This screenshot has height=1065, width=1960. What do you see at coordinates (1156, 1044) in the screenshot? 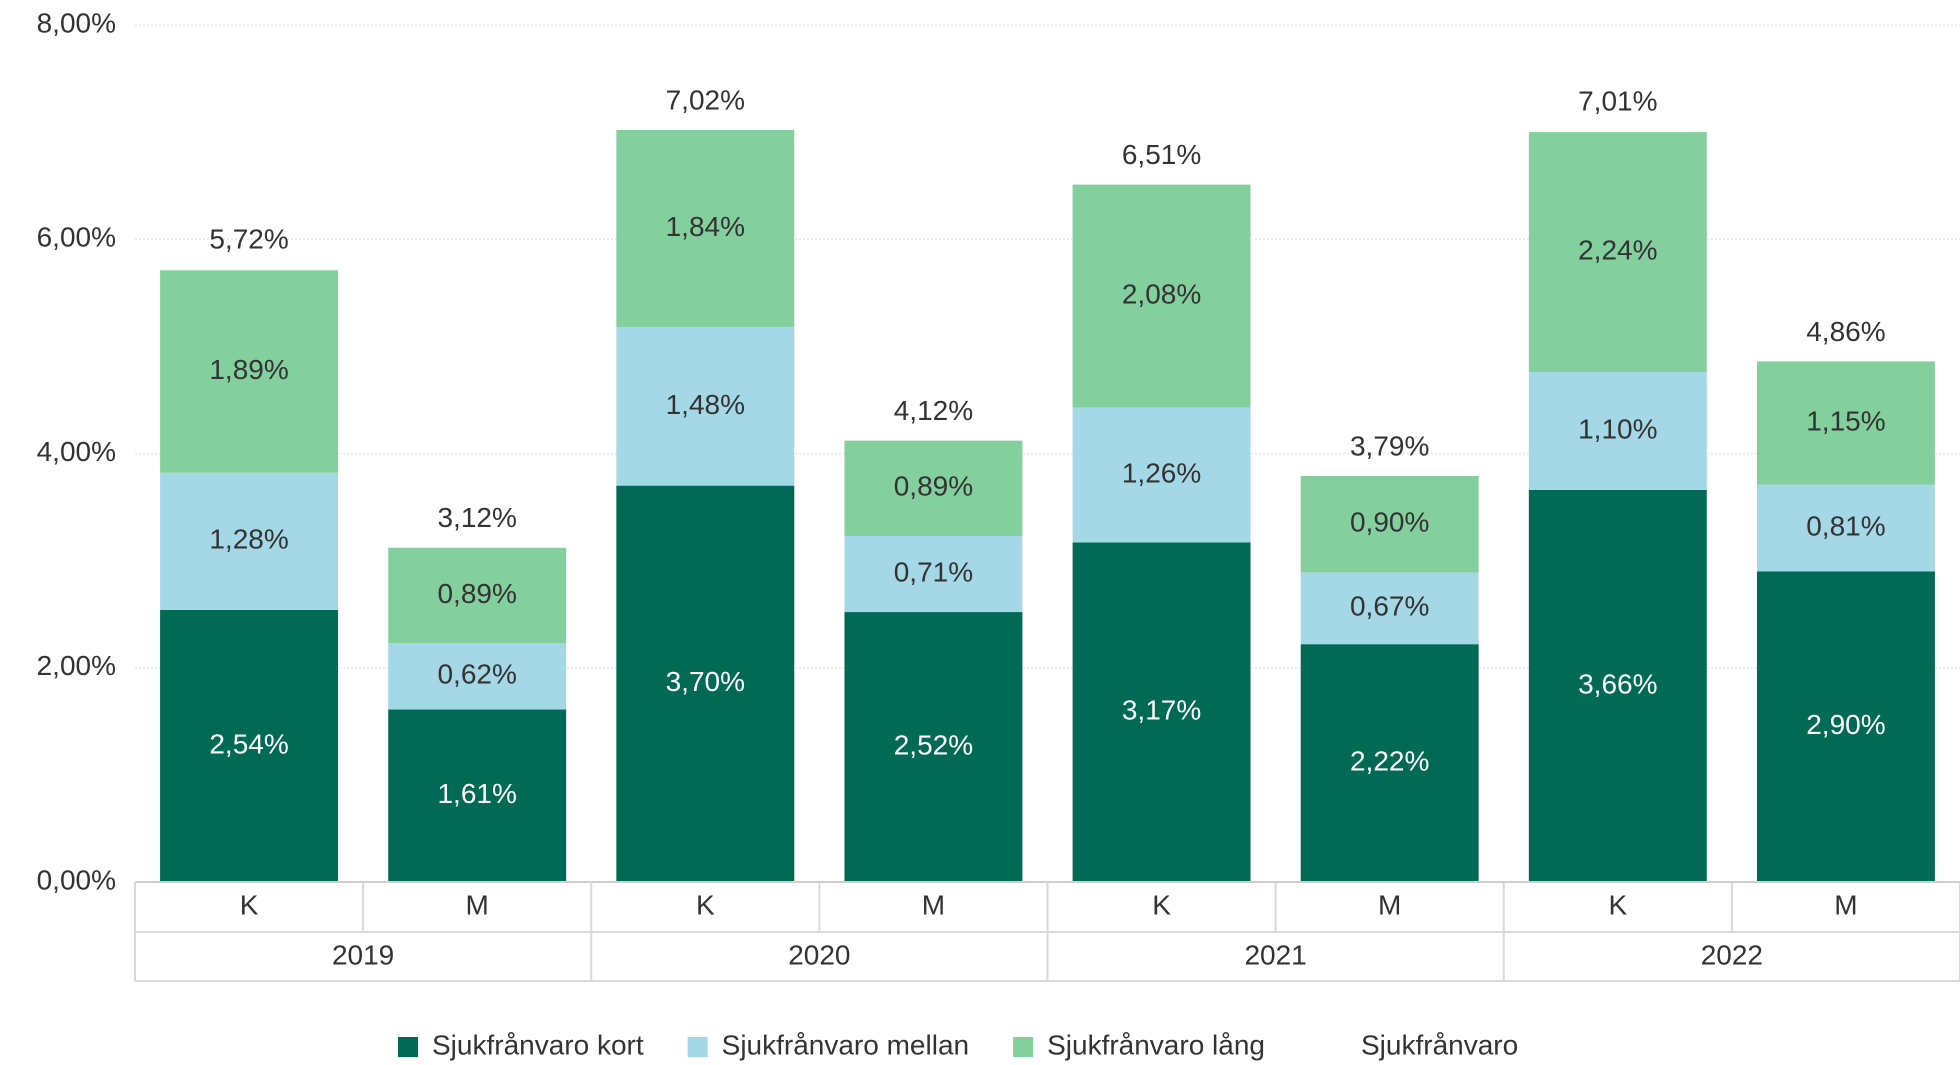
I see `legend-label: Sjukfrånvaro lång` at bounding box center [1156, 1044].